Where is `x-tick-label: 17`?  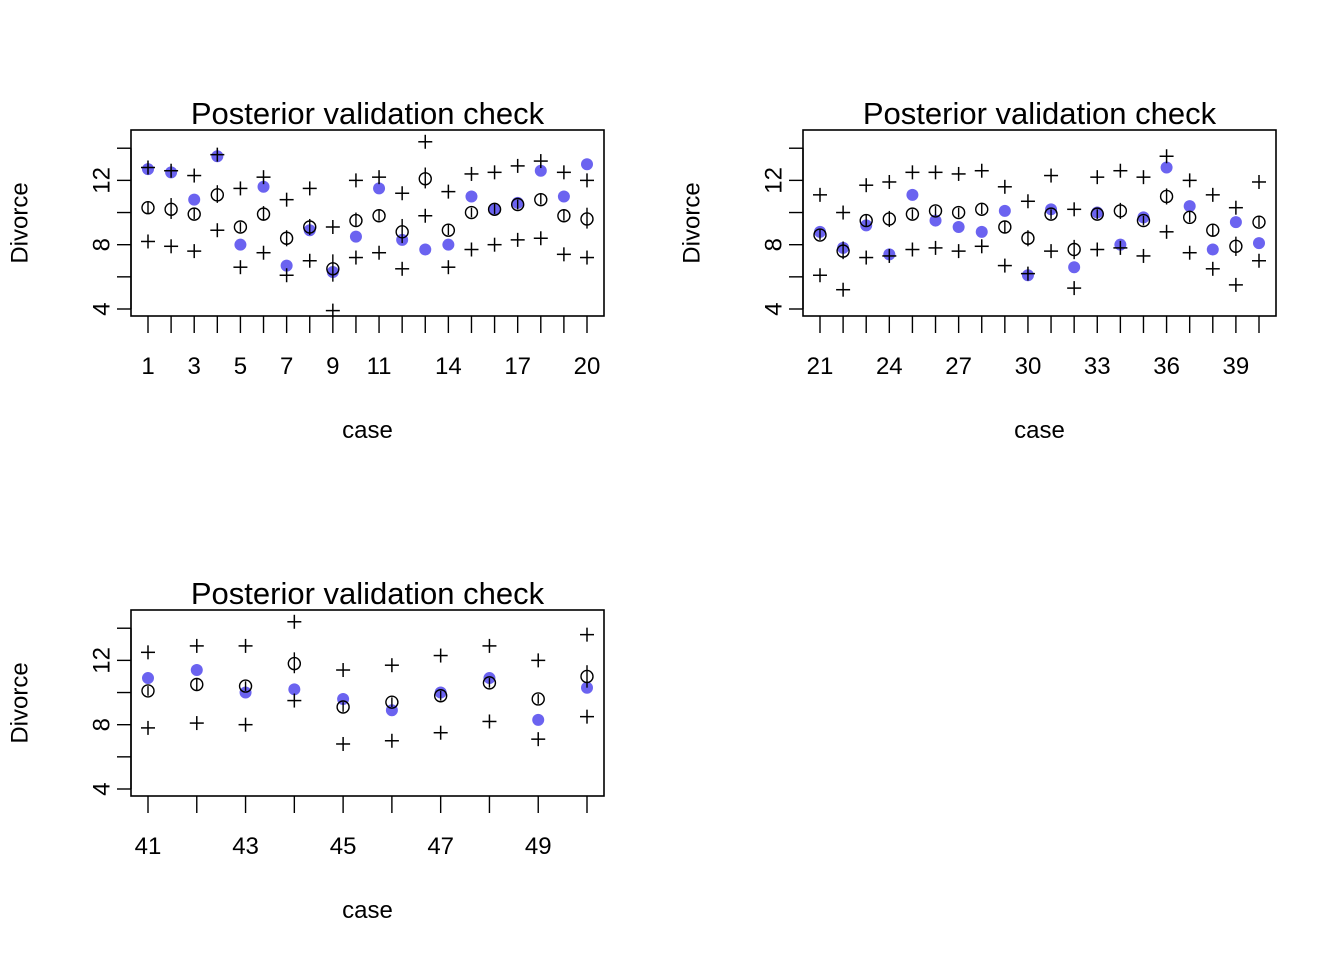
x-tick-label: 17 is located at coordinates (517, 366).